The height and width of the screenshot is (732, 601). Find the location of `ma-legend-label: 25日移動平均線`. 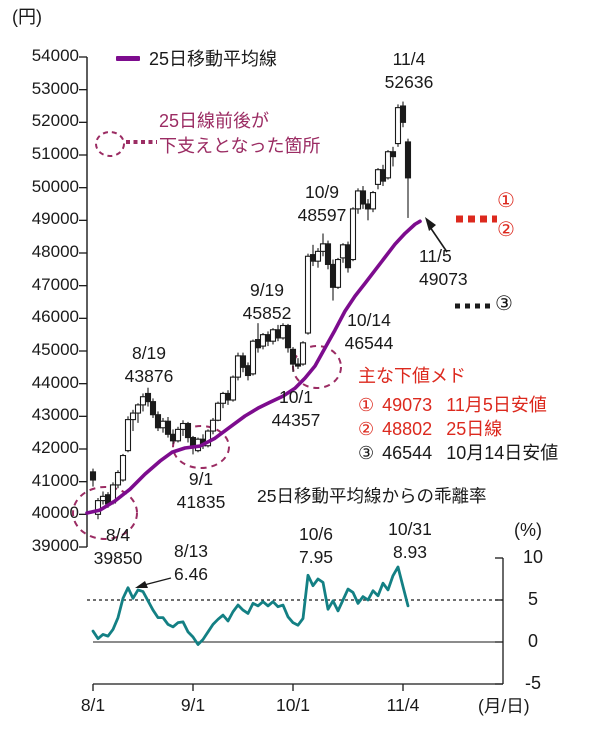

ma-legend-label: 25日移動平均線 is located at coordinates (213, 59).